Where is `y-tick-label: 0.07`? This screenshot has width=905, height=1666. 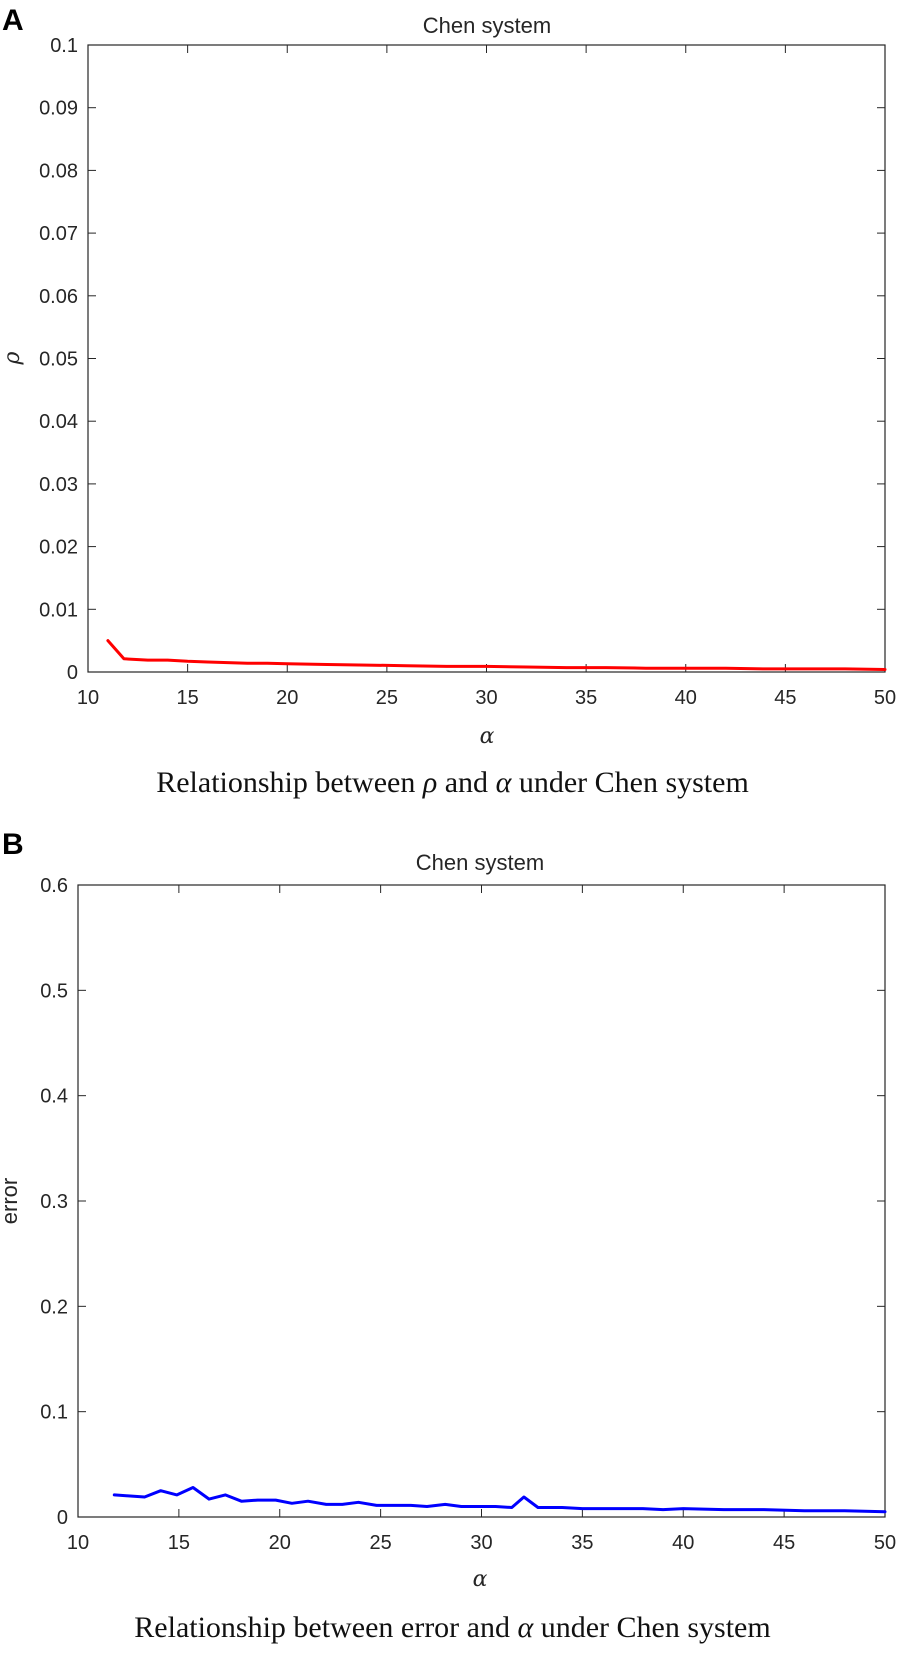 y-tick-label: 0.07 is located at coordinates (58, 234).